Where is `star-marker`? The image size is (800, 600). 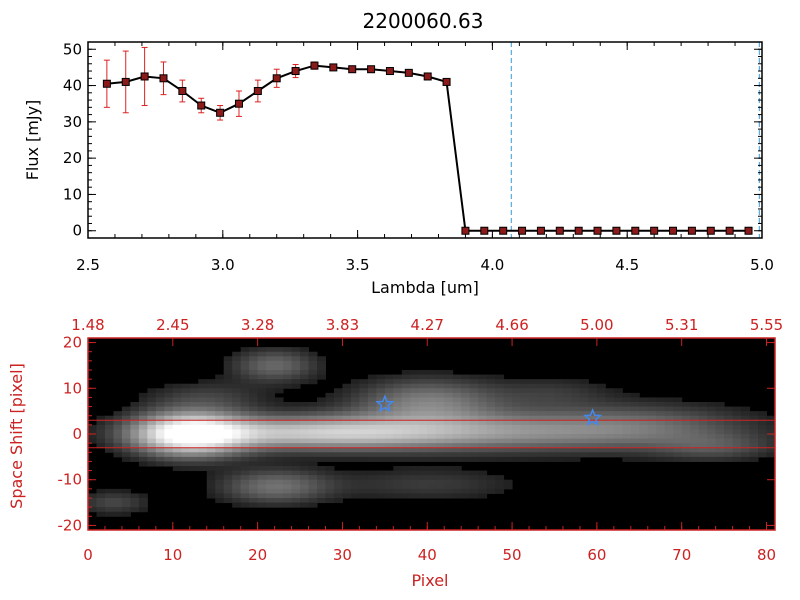
star-marker is located at coordinates (385, 403).